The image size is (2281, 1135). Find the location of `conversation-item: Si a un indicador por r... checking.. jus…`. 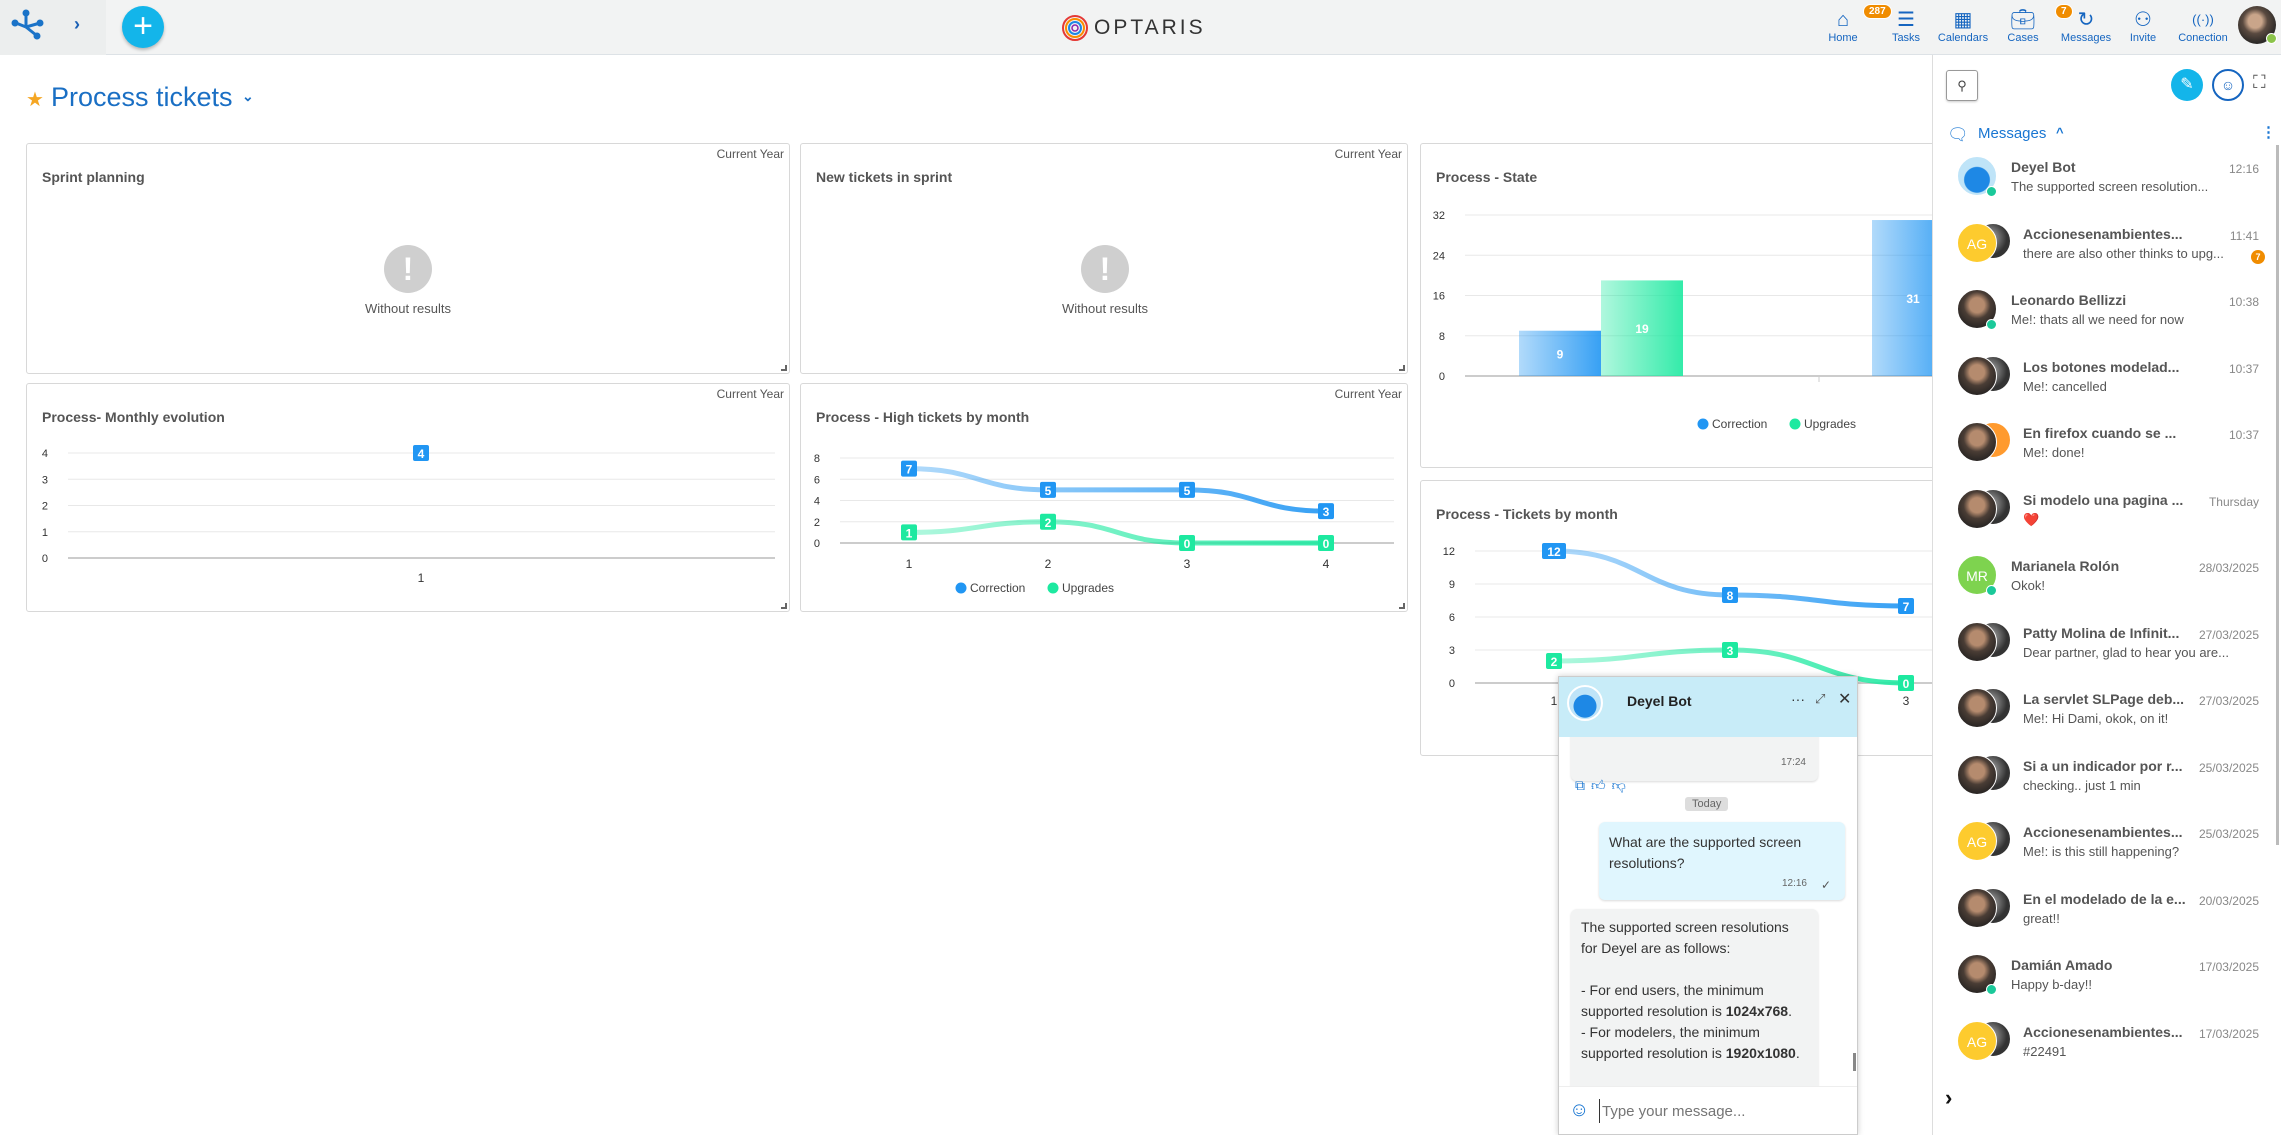

conversation-item: Si a un indicador por r... checking.. jus… is located at coordinates (2103, 781).